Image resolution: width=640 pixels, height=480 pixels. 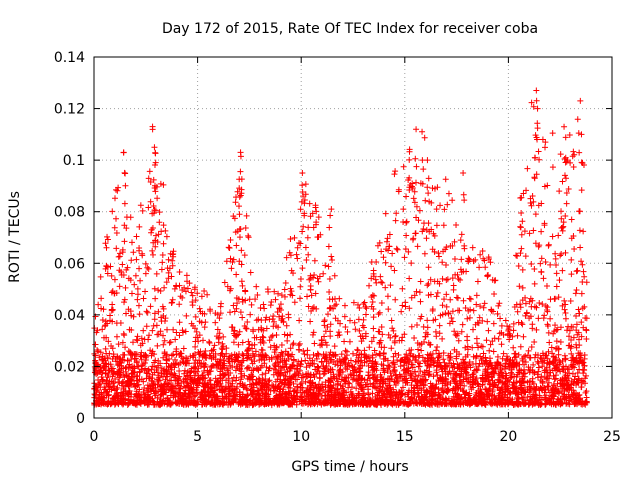 What do you see at coordinates (578, 309) in the screenshot?
I see `data-point-1903` at bounding box center [578, 309].